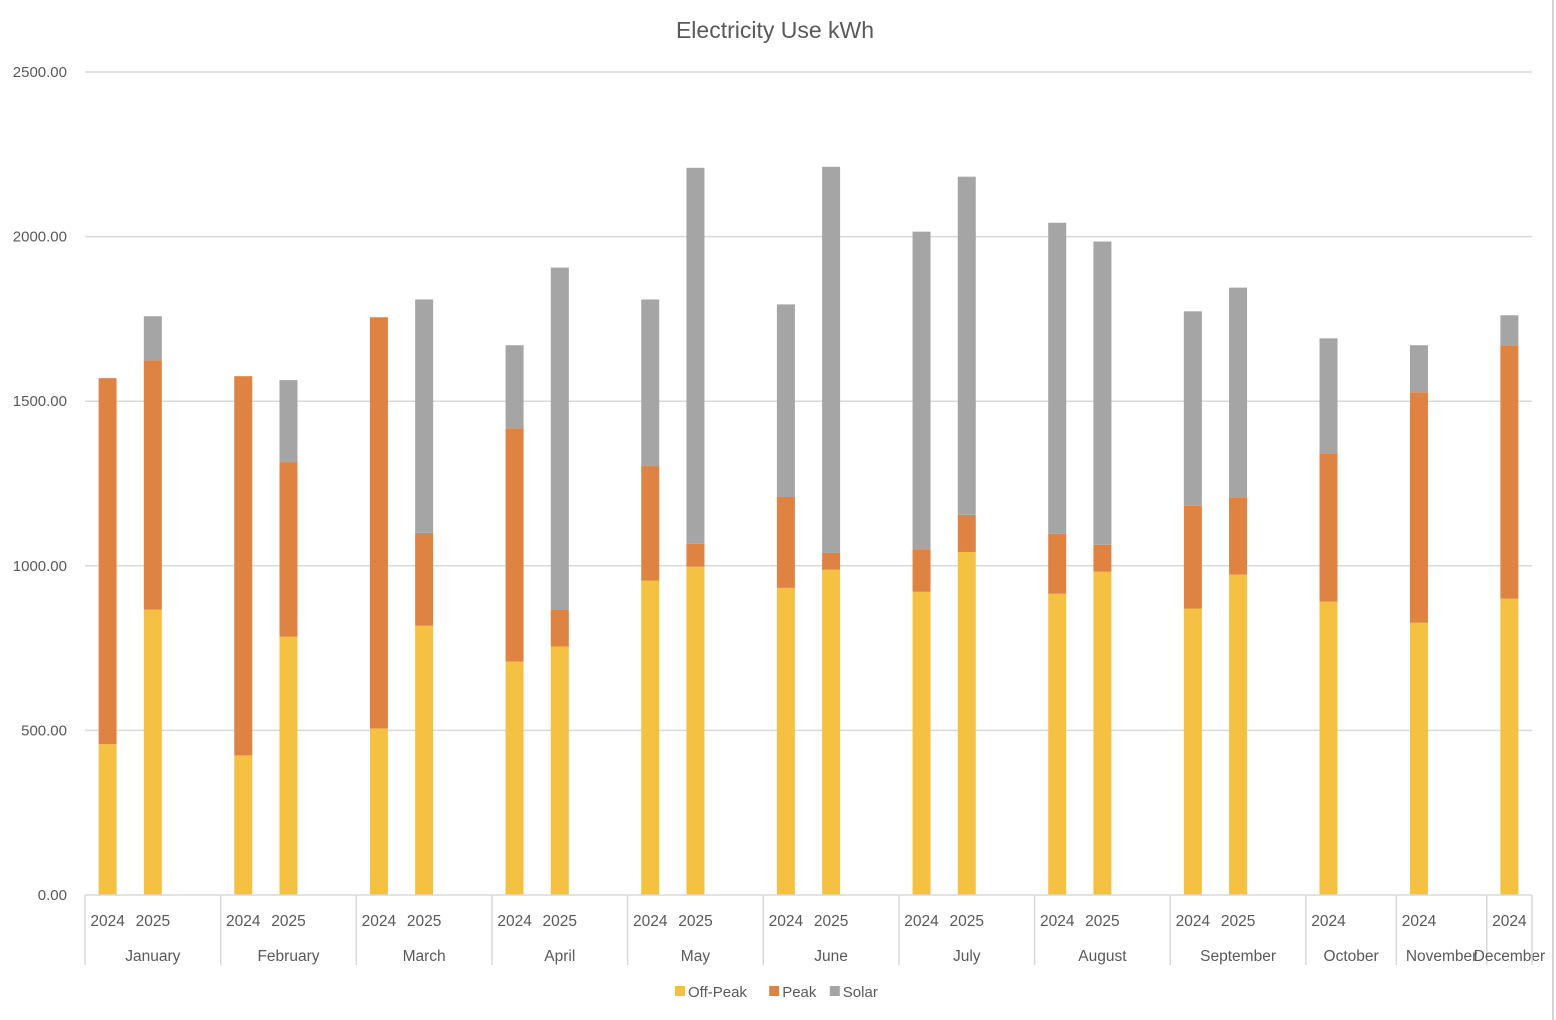  I want to click on legend-item-peak: Peak, so click(793, 992).